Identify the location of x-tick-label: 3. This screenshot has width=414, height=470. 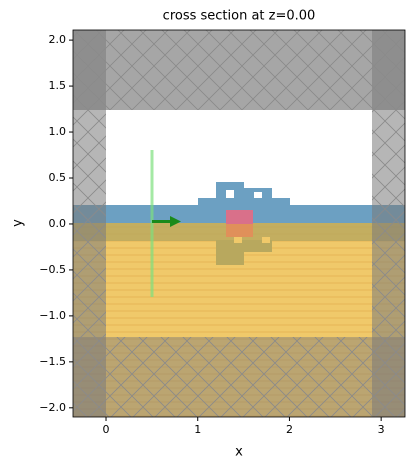
(381, 429).